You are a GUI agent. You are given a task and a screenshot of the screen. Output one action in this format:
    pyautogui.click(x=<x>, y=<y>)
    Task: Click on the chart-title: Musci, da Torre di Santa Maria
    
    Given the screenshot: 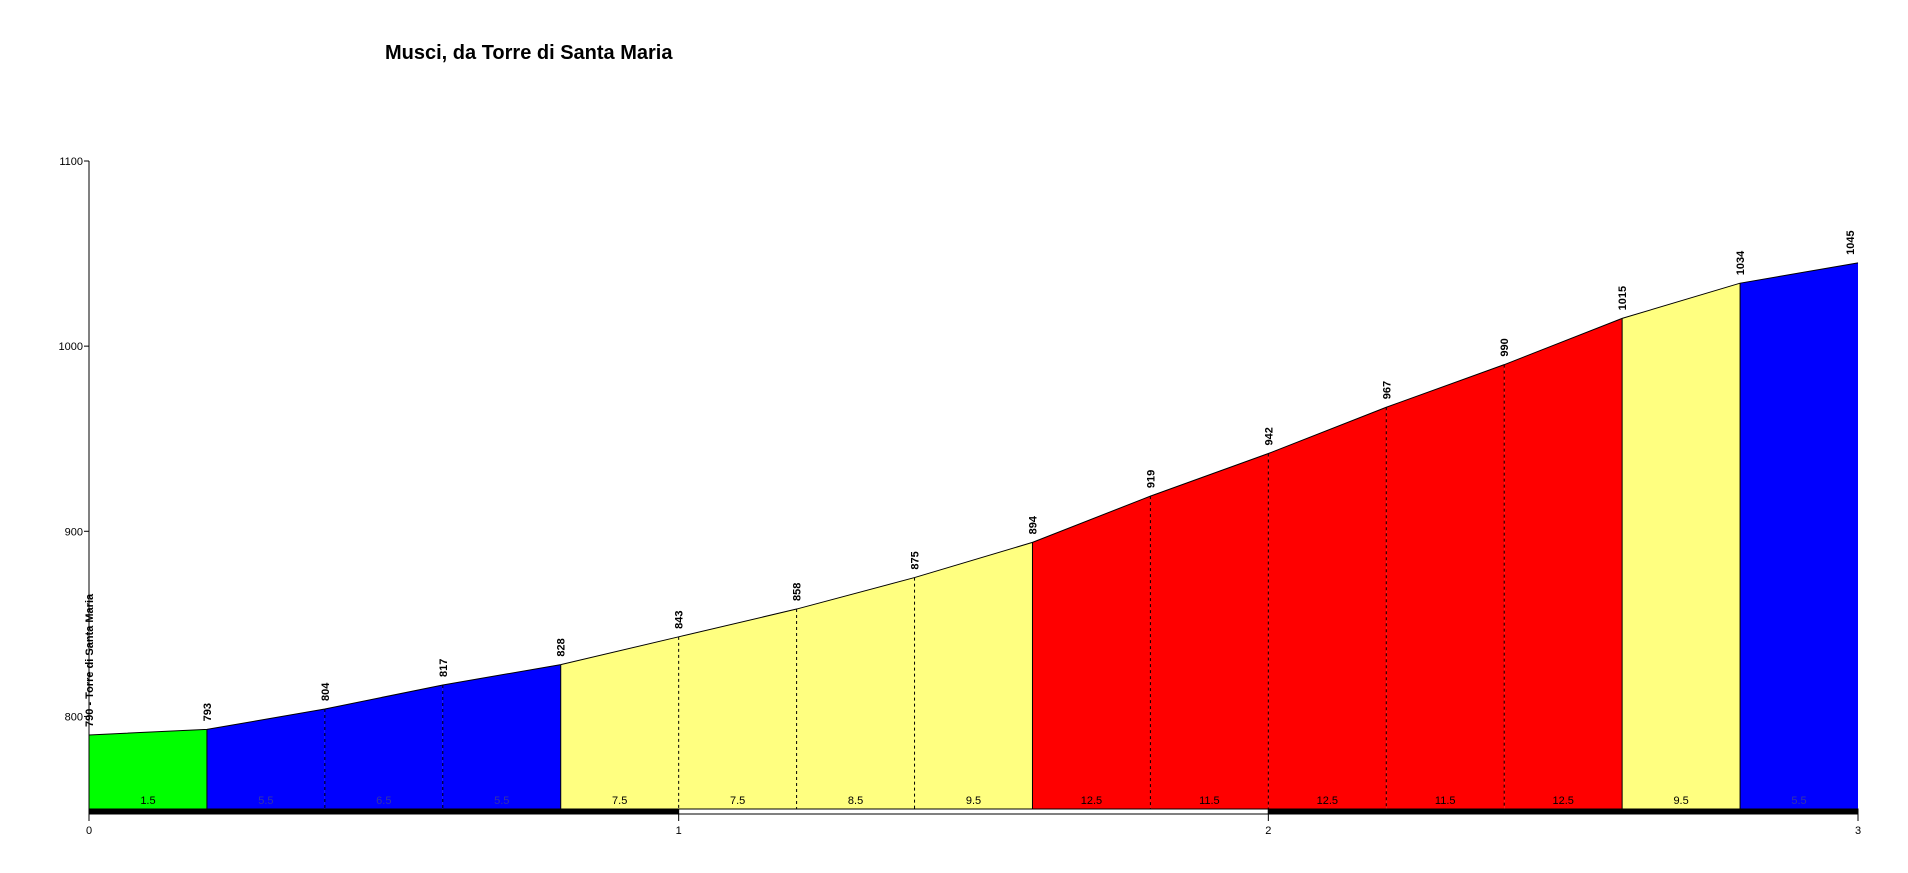 What is the action you would take?
    pyautogui.click(x=529, y=53)
    